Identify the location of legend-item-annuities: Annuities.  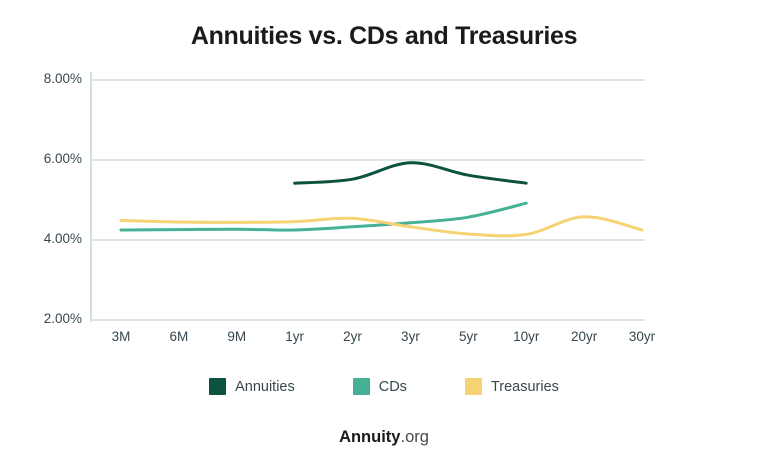
(252, 386).